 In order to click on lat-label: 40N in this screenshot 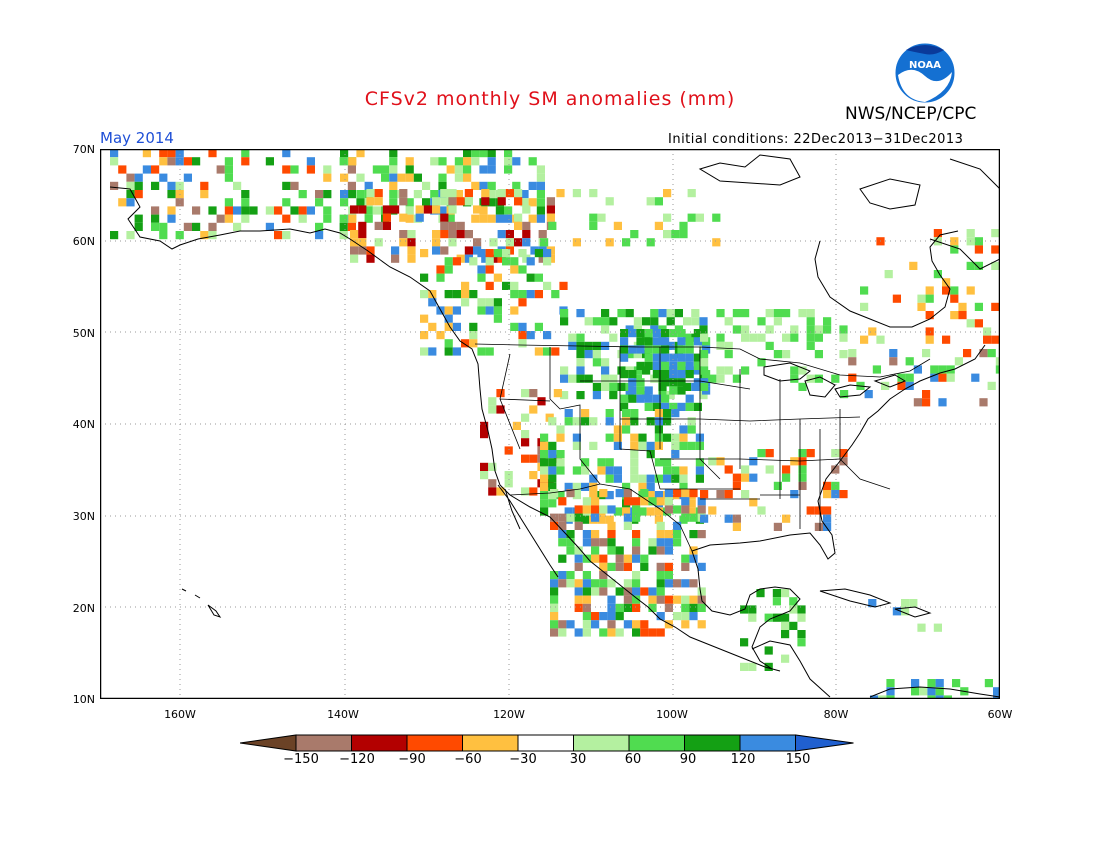, I will do `click(83, 424)`.